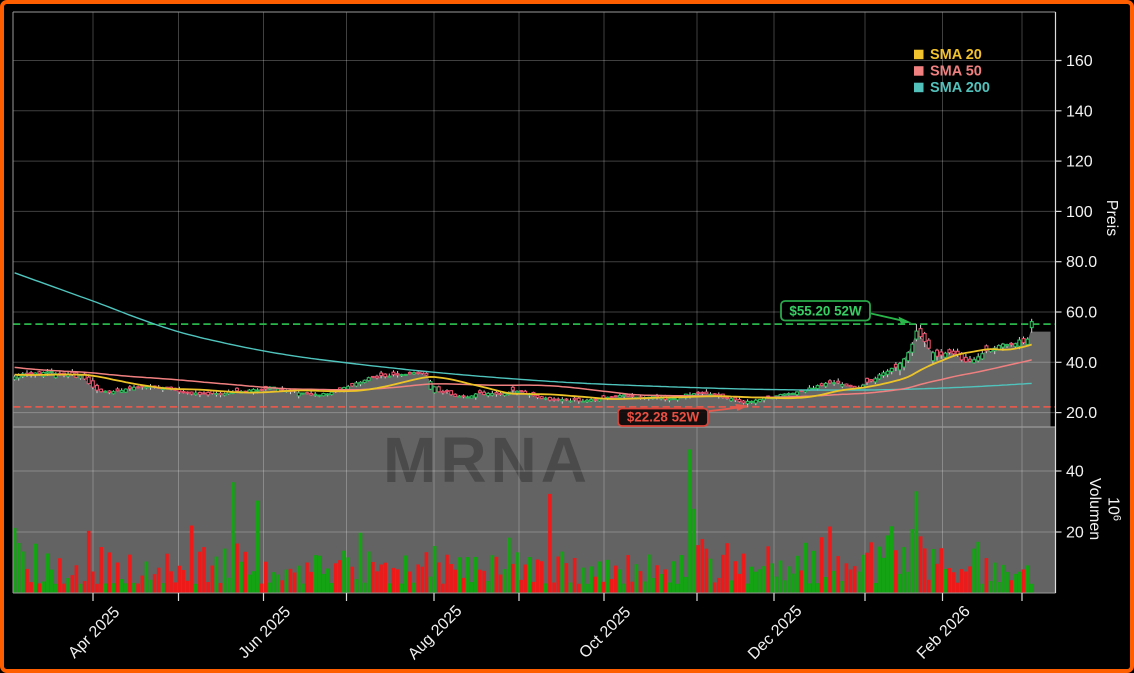  Describe the element at coordinates (1079, 111) in the screenshot. I see `svg-text: 140` at that location.